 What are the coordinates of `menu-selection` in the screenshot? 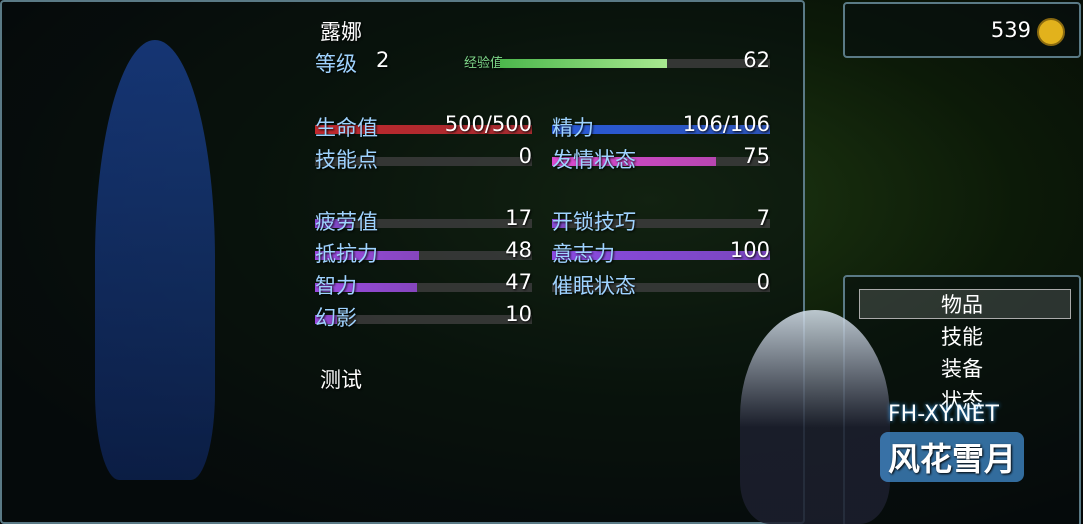 It's located at (965, 304).